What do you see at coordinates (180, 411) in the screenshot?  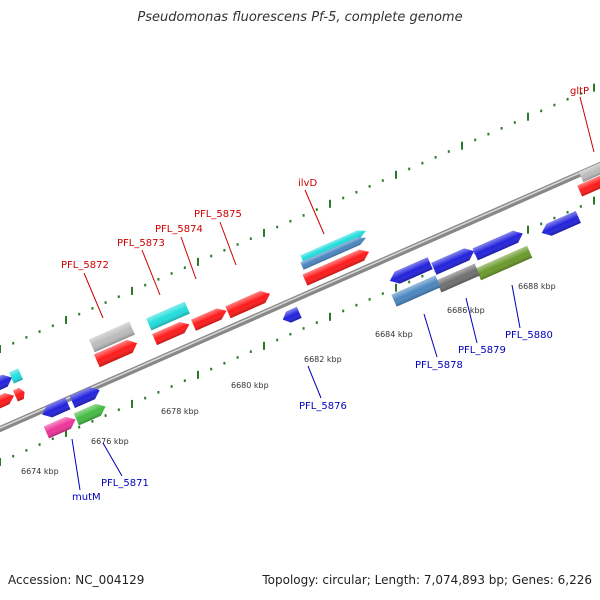 I see `scale-label: 6678 kbp` at bounding box center [180, 411].